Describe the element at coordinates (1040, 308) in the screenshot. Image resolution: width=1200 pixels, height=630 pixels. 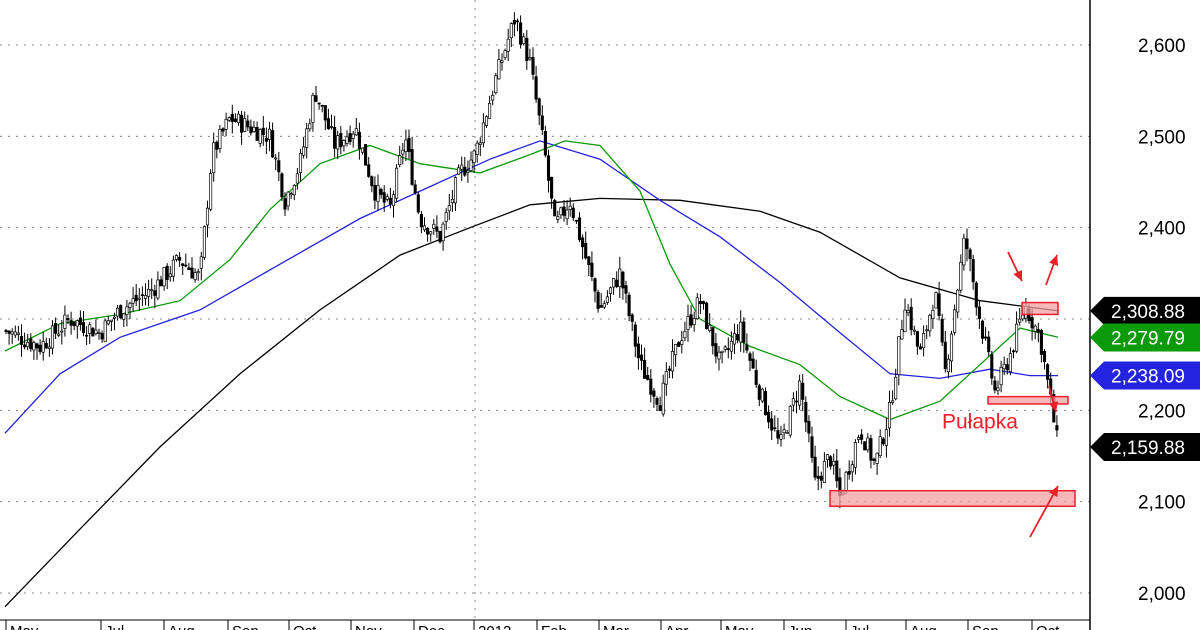
I see `support-resistance-box` at that location.